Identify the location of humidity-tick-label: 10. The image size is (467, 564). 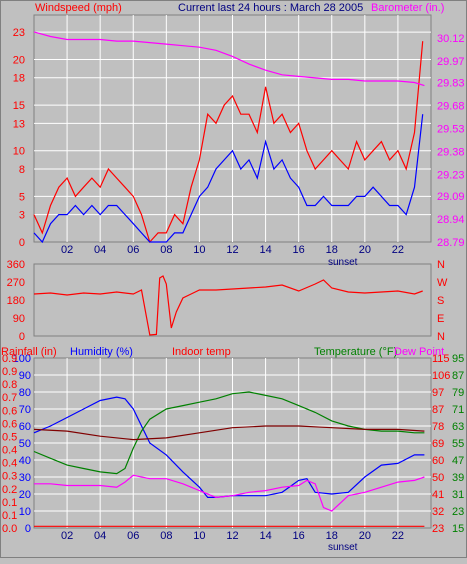
(25, 512).